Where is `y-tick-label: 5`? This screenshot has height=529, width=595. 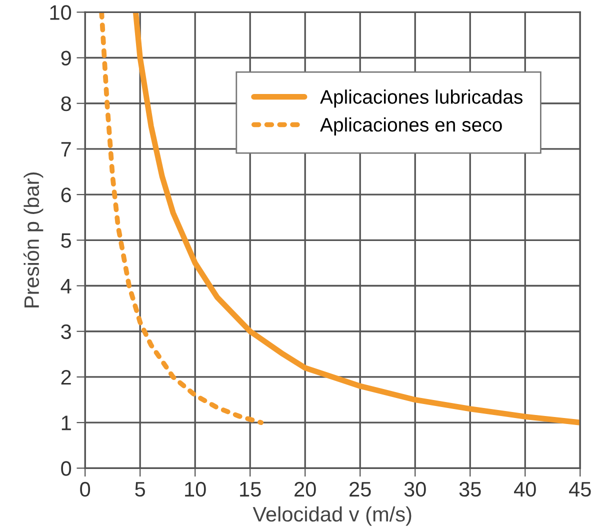
y-tick-label: 5 is located at coordinates (66, 240).